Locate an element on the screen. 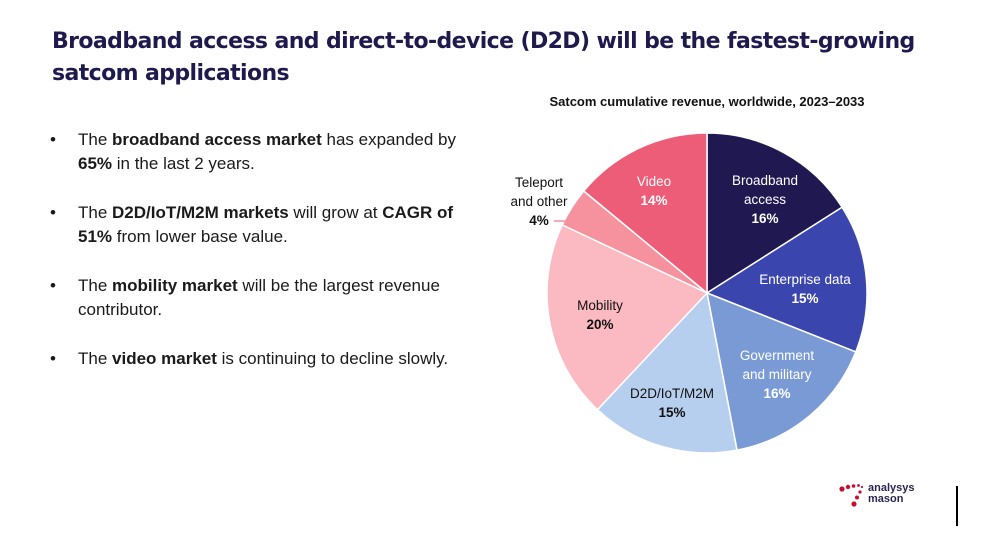 The height and width of the screenshot is (548, 1006). bullet-text: in the last 2 years. is located at coordinates (183, 163).